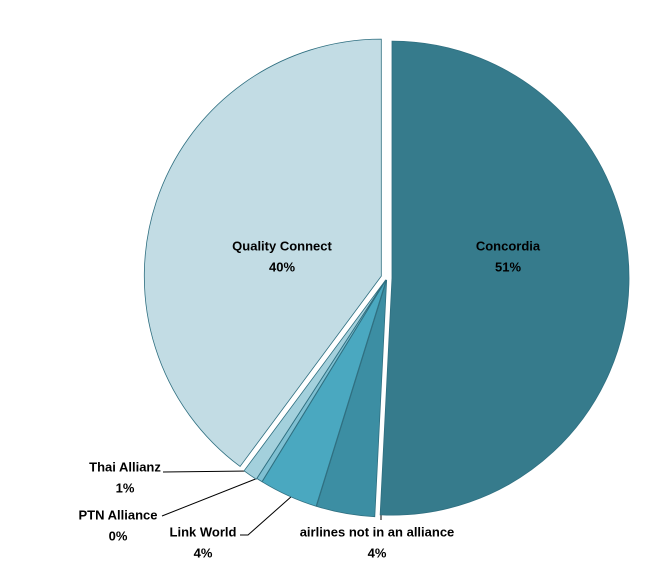 This screenshot has width=645, height=562. Describe the element at coordinates (125, 487) in the screenshot. I see `slice-value-label: 1%` at that location.